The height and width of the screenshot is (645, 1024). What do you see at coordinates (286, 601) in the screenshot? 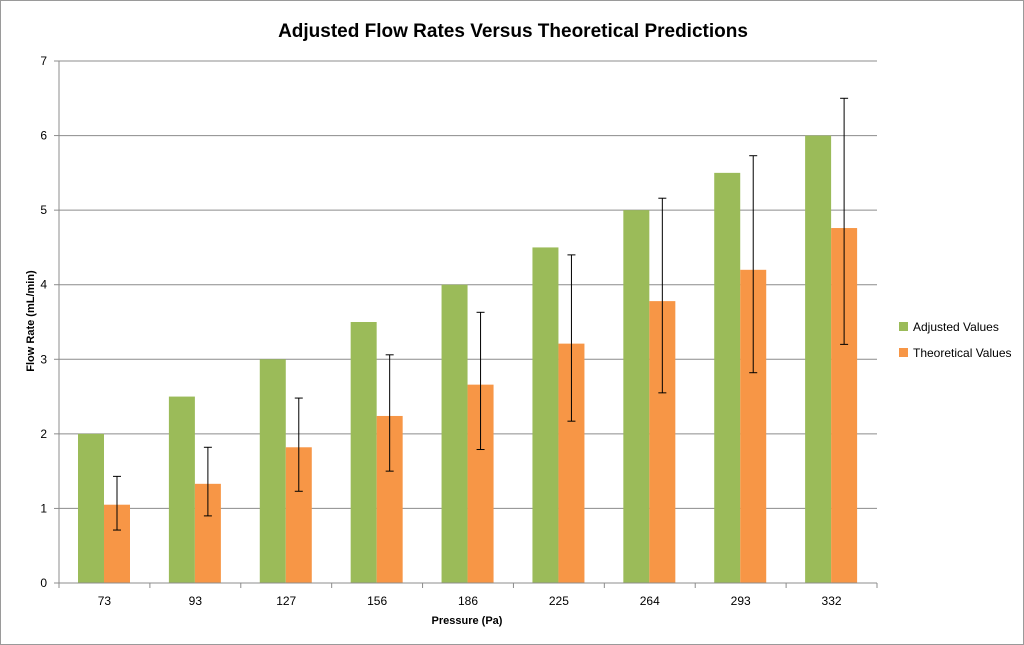
I see `x-tick-label: 127` at bounding box center [286, 601].